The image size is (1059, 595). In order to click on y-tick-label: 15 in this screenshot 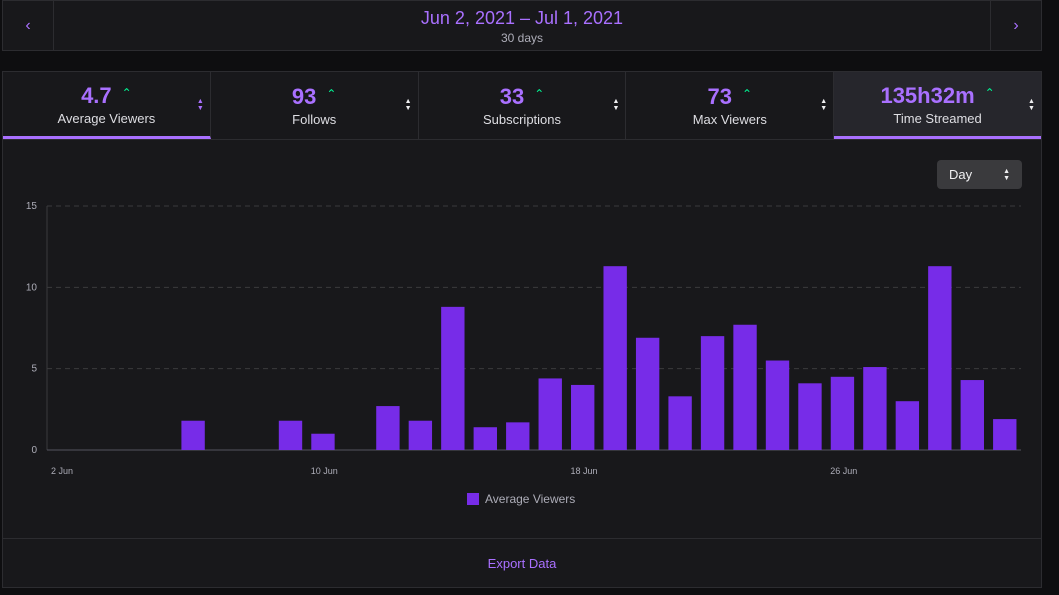, I will do `click(32, 206)`.